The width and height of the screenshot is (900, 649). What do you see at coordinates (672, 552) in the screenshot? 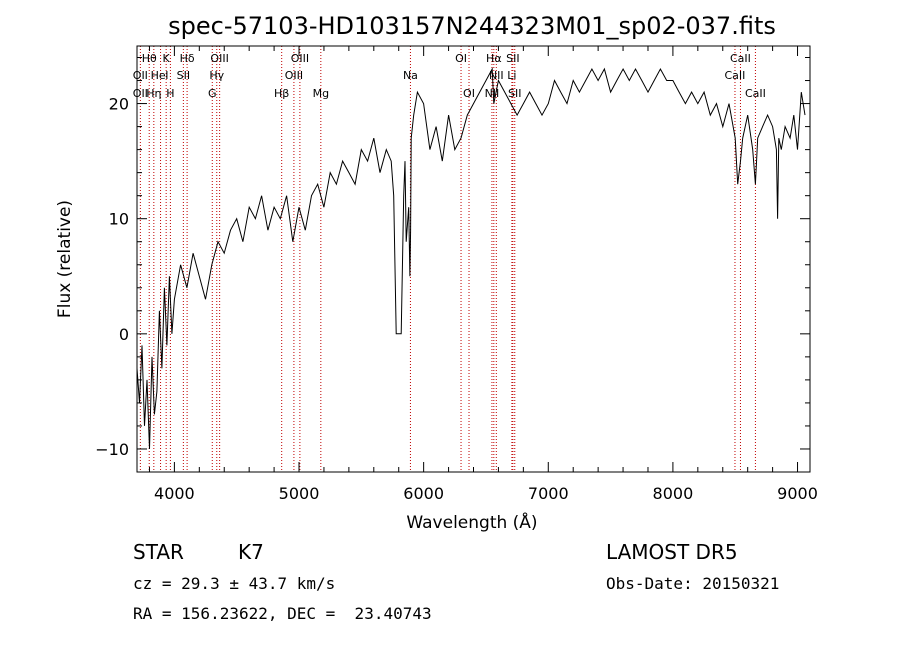
I see `survey-name: LAMOST DR5` at bounding box center [672, 552].